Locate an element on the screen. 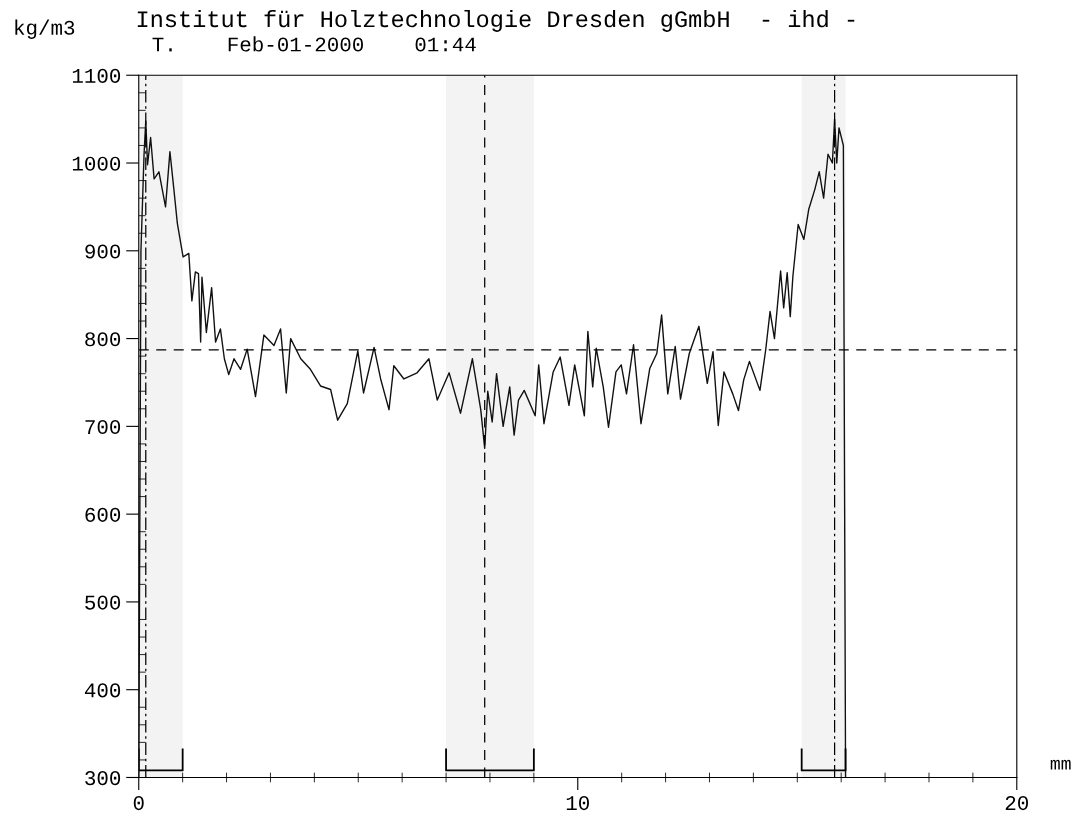 This screenshot has height=836, width=1084. y-tick-label: 600 is located at coordinates (103, 514).